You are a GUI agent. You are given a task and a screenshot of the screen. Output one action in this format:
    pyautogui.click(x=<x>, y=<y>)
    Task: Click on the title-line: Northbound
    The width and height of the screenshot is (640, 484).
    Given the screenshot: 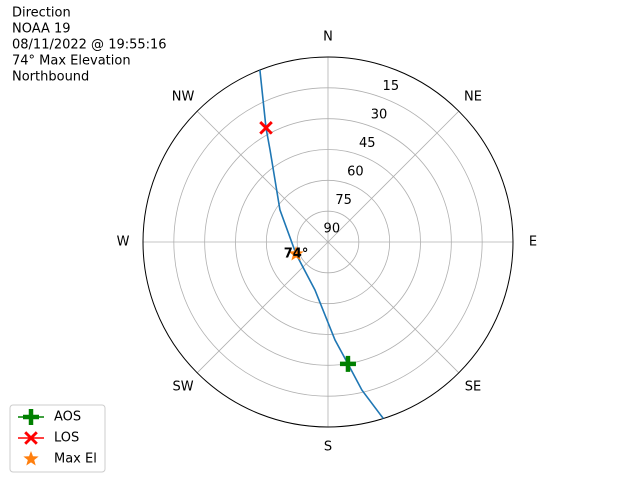 What is the action you would take?
    pyautogui.click(x=50, y=77)
    